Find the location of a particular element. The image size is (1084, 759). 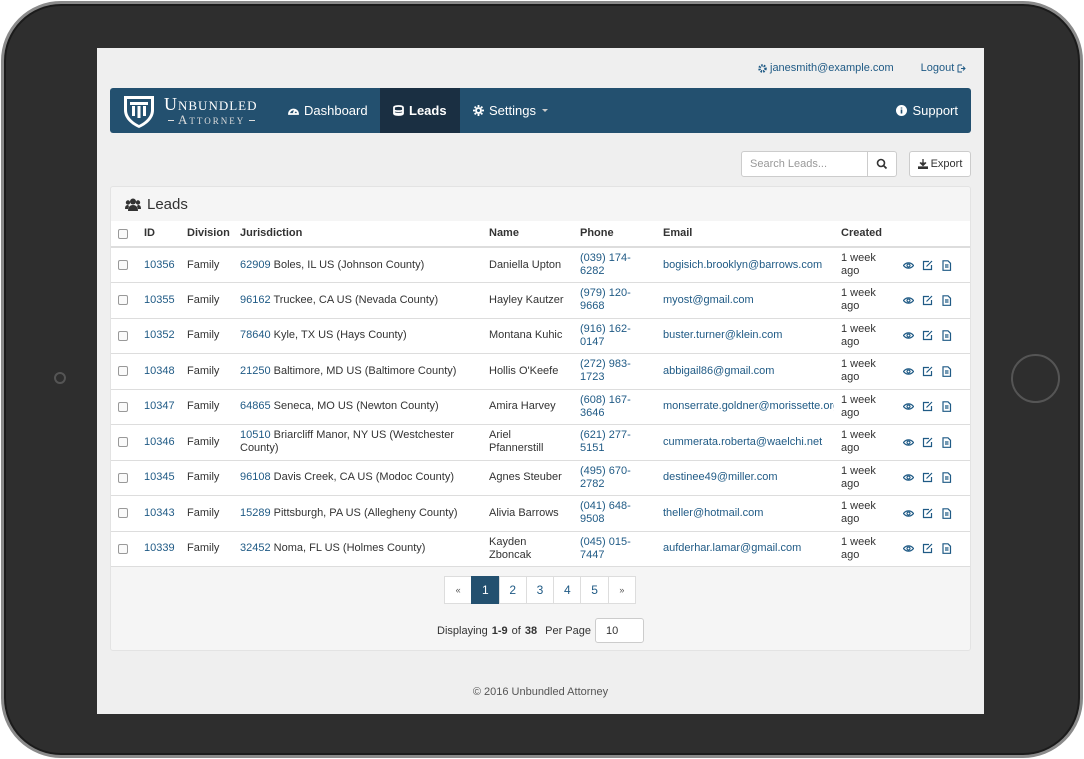

zip-link: 15289 is located at coordinates (255, 512).